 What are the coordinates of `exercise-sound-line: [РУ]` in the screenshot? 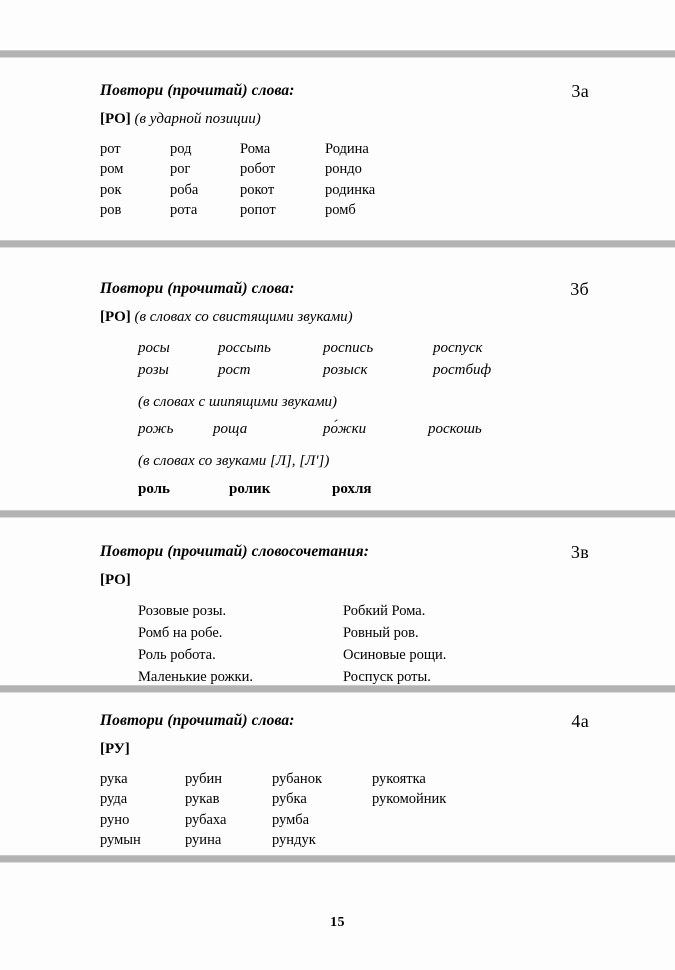 It's located at (337, 749).